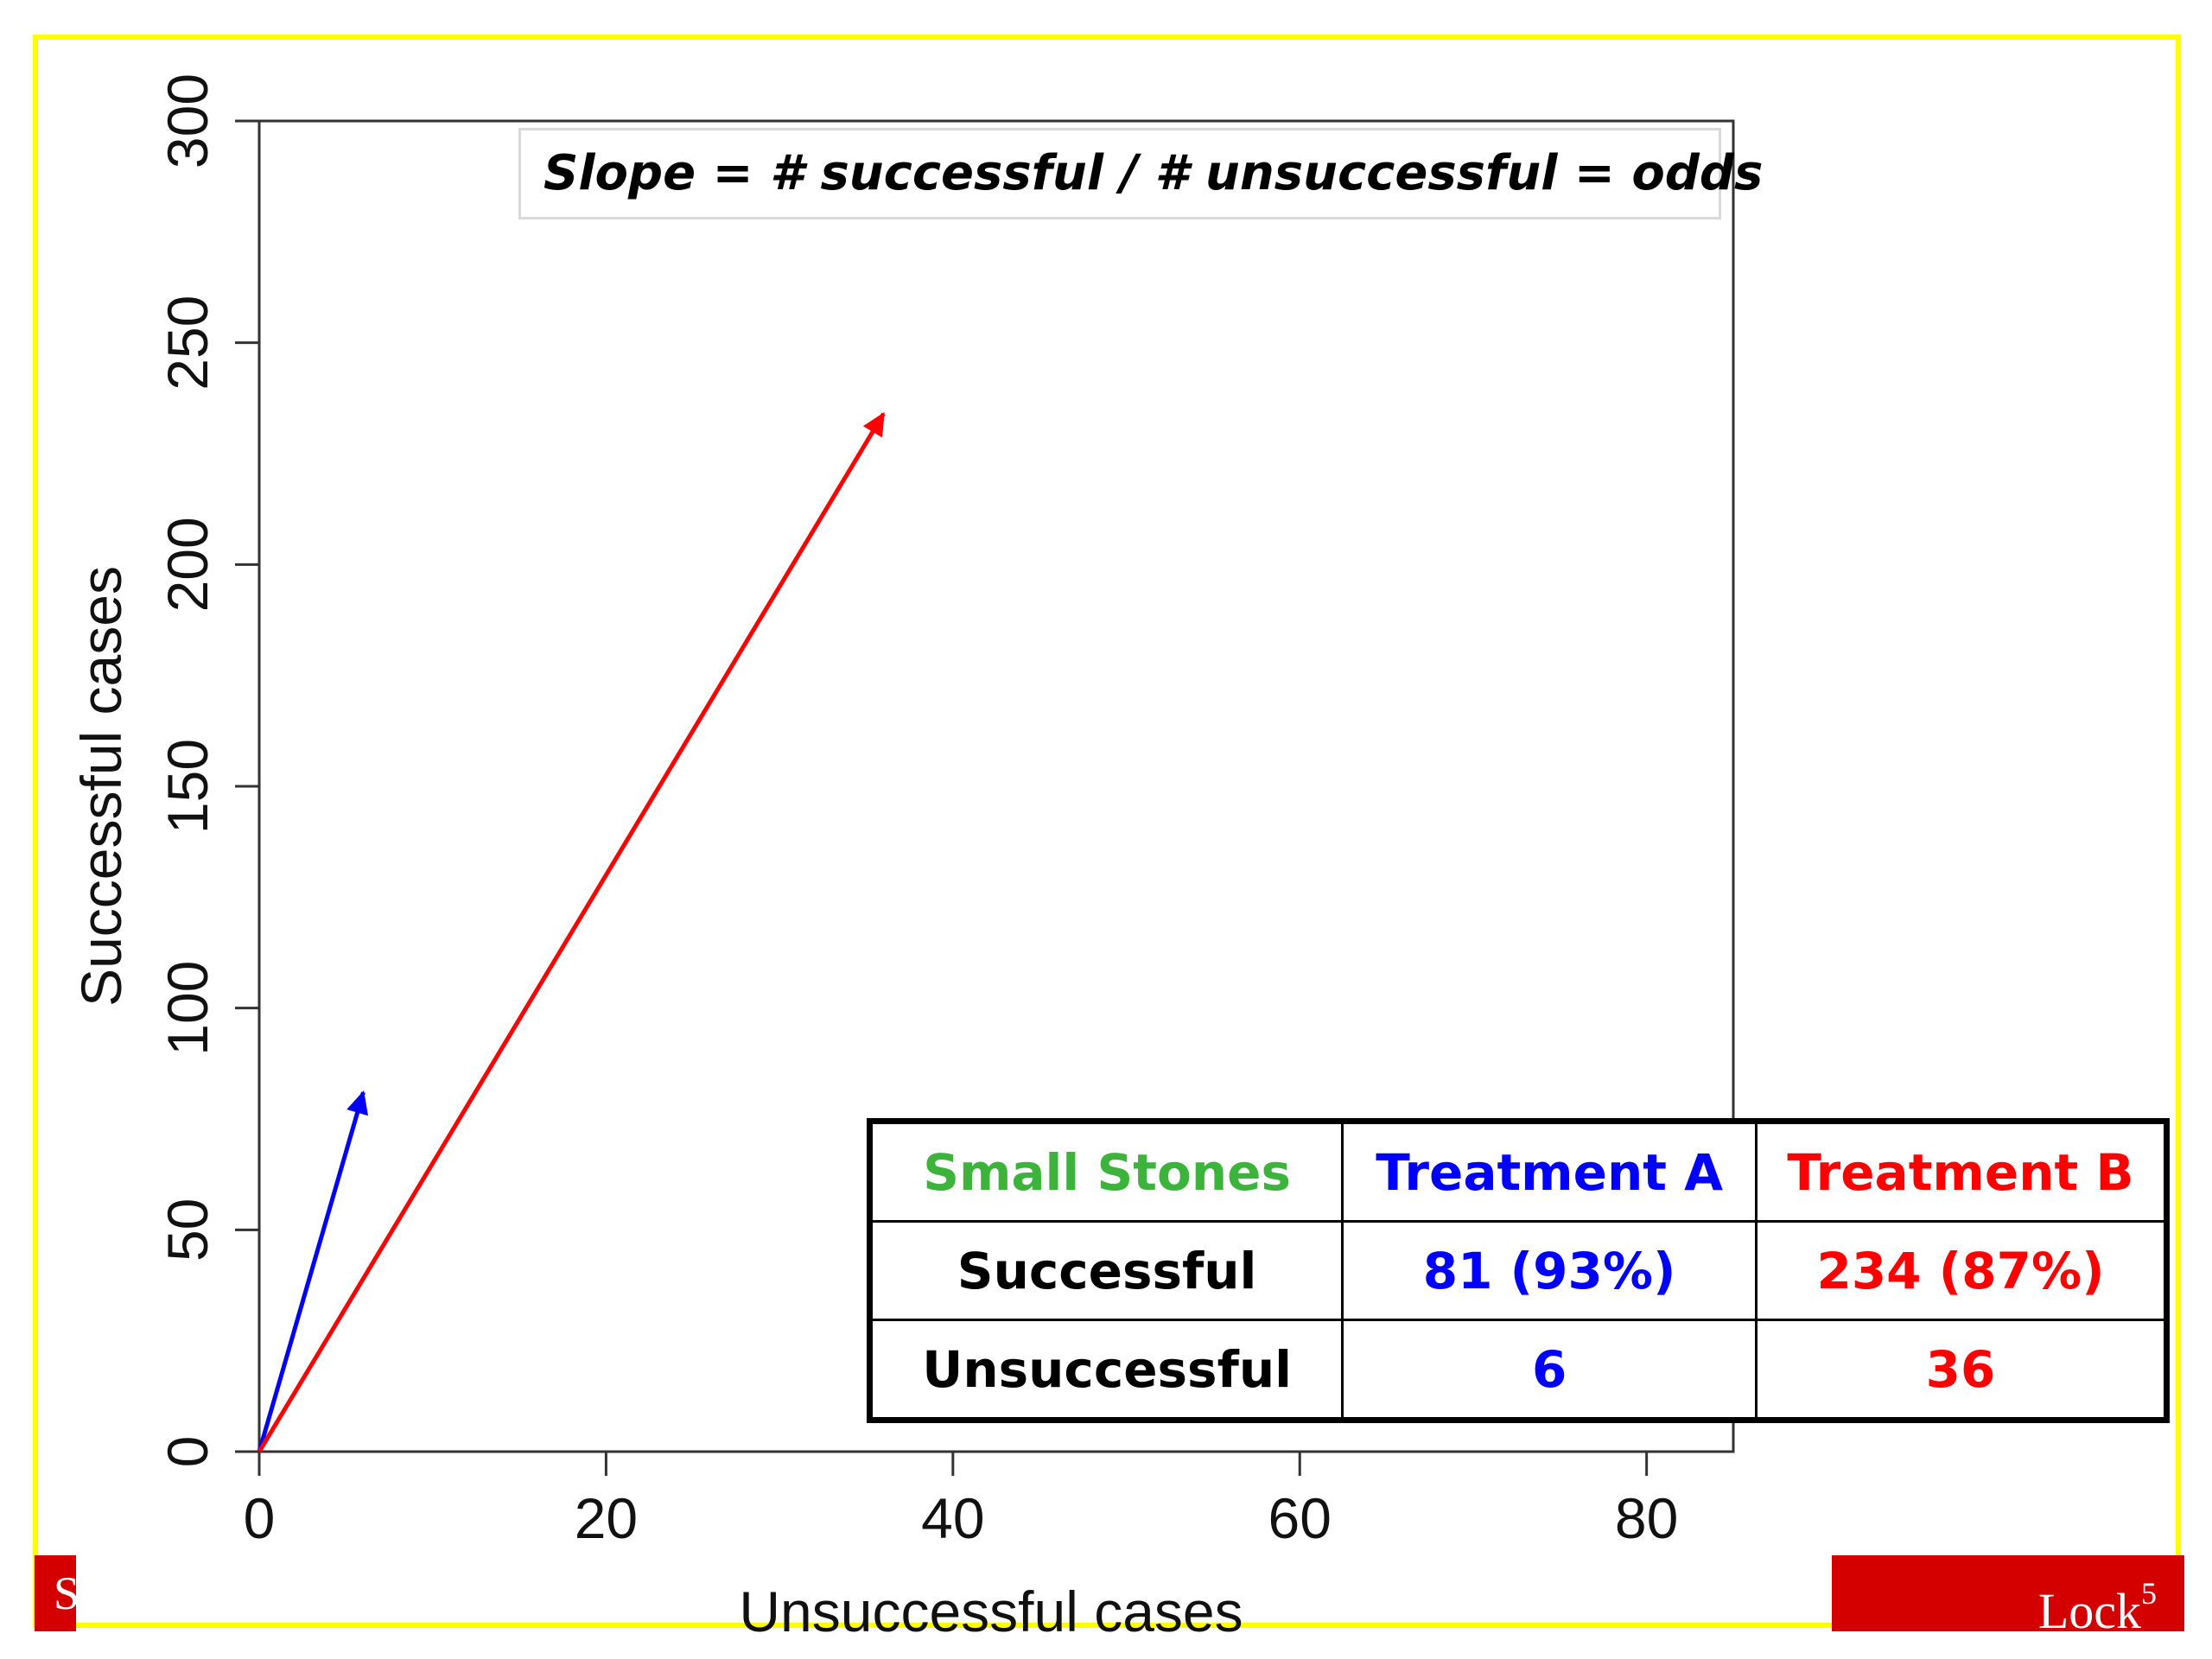  I want to click on x-tick-label: 80, so click(1646, 1518).